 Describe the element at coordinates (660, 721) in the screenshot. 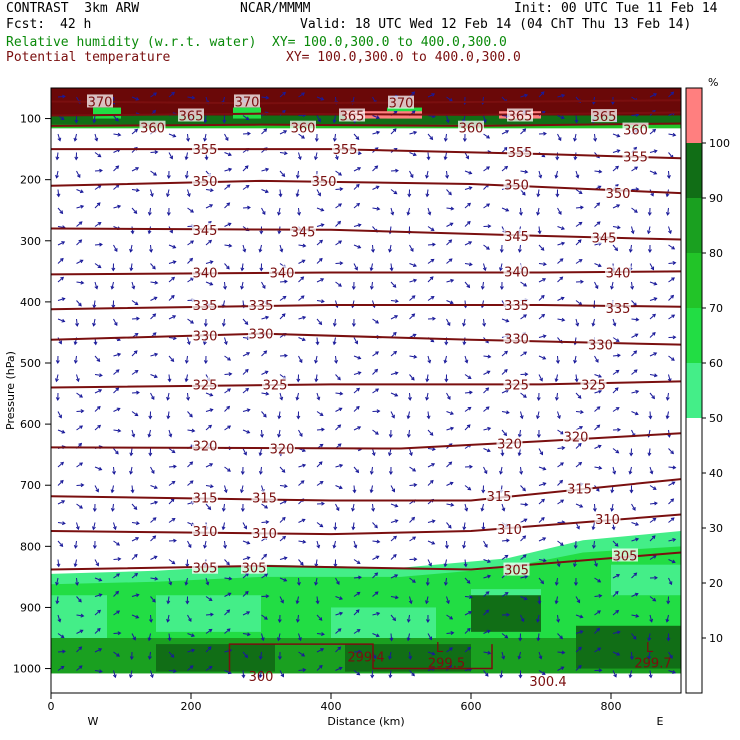

I see `east-label: E` at that location.